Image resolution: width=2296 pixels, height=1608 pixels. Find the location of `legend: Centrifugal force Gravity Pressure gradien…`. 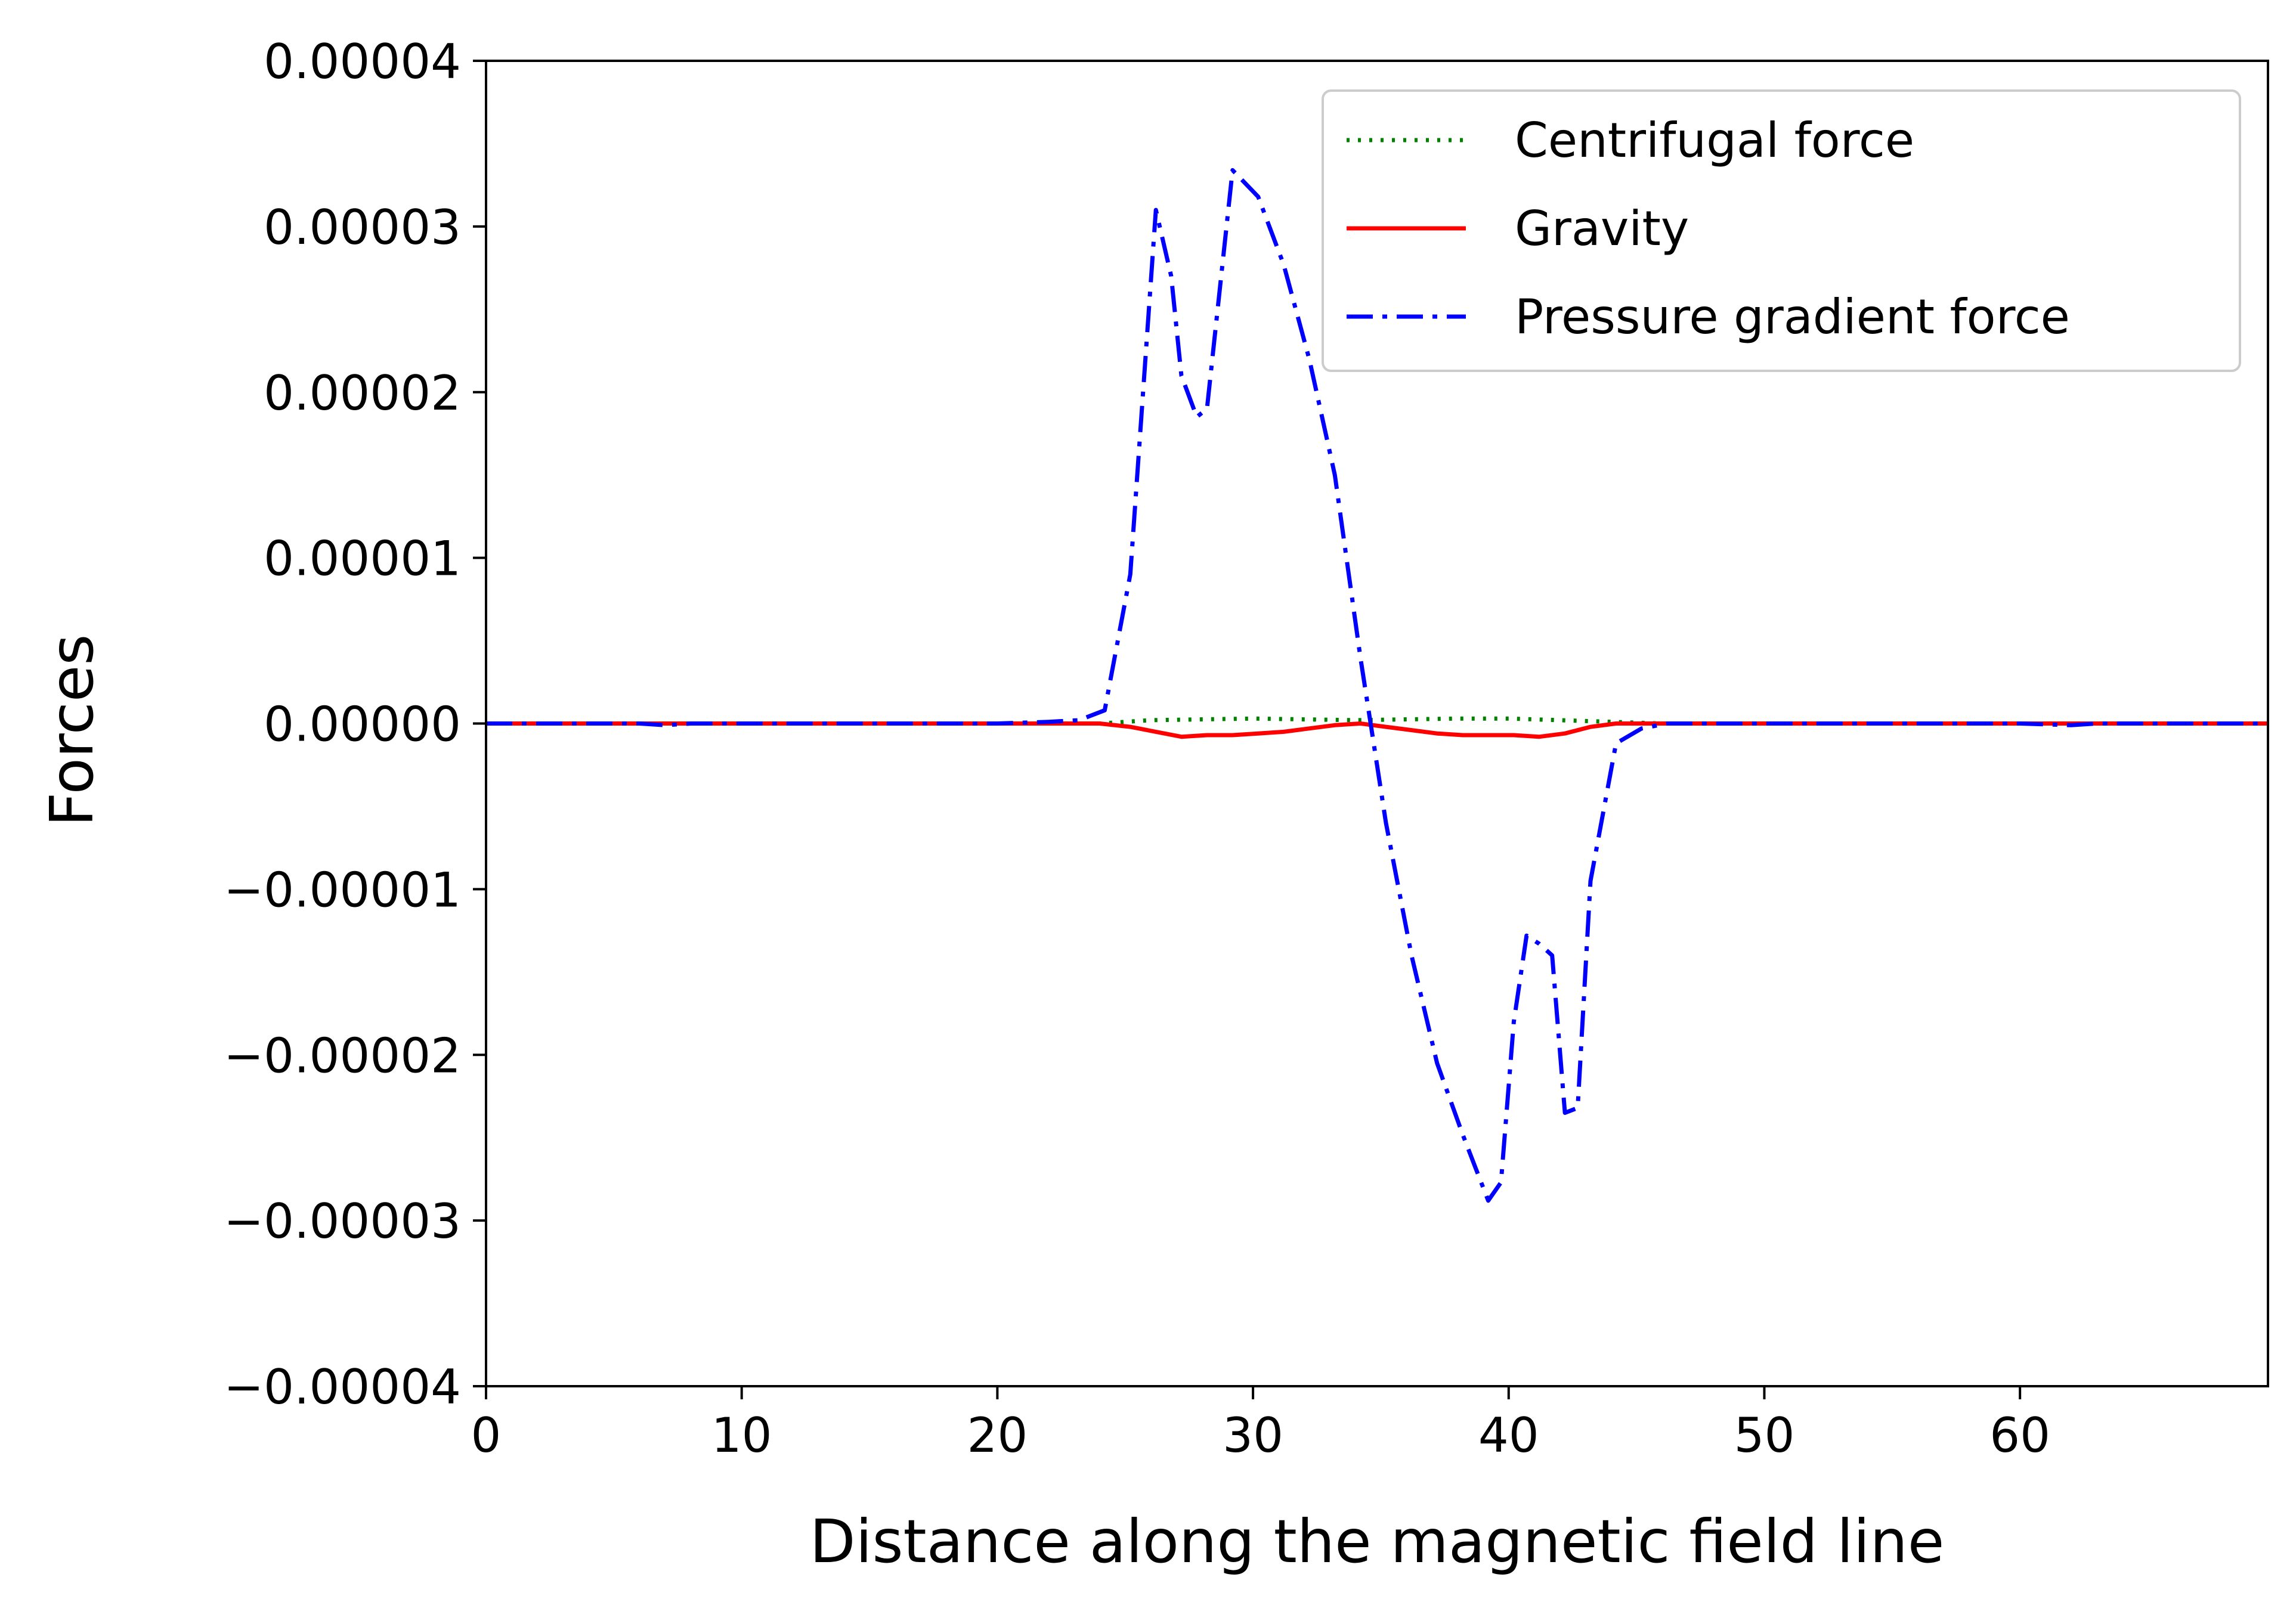

legend: Centrifugal force Gravity Pressure gradien… is located at coordinates (1781, 230).